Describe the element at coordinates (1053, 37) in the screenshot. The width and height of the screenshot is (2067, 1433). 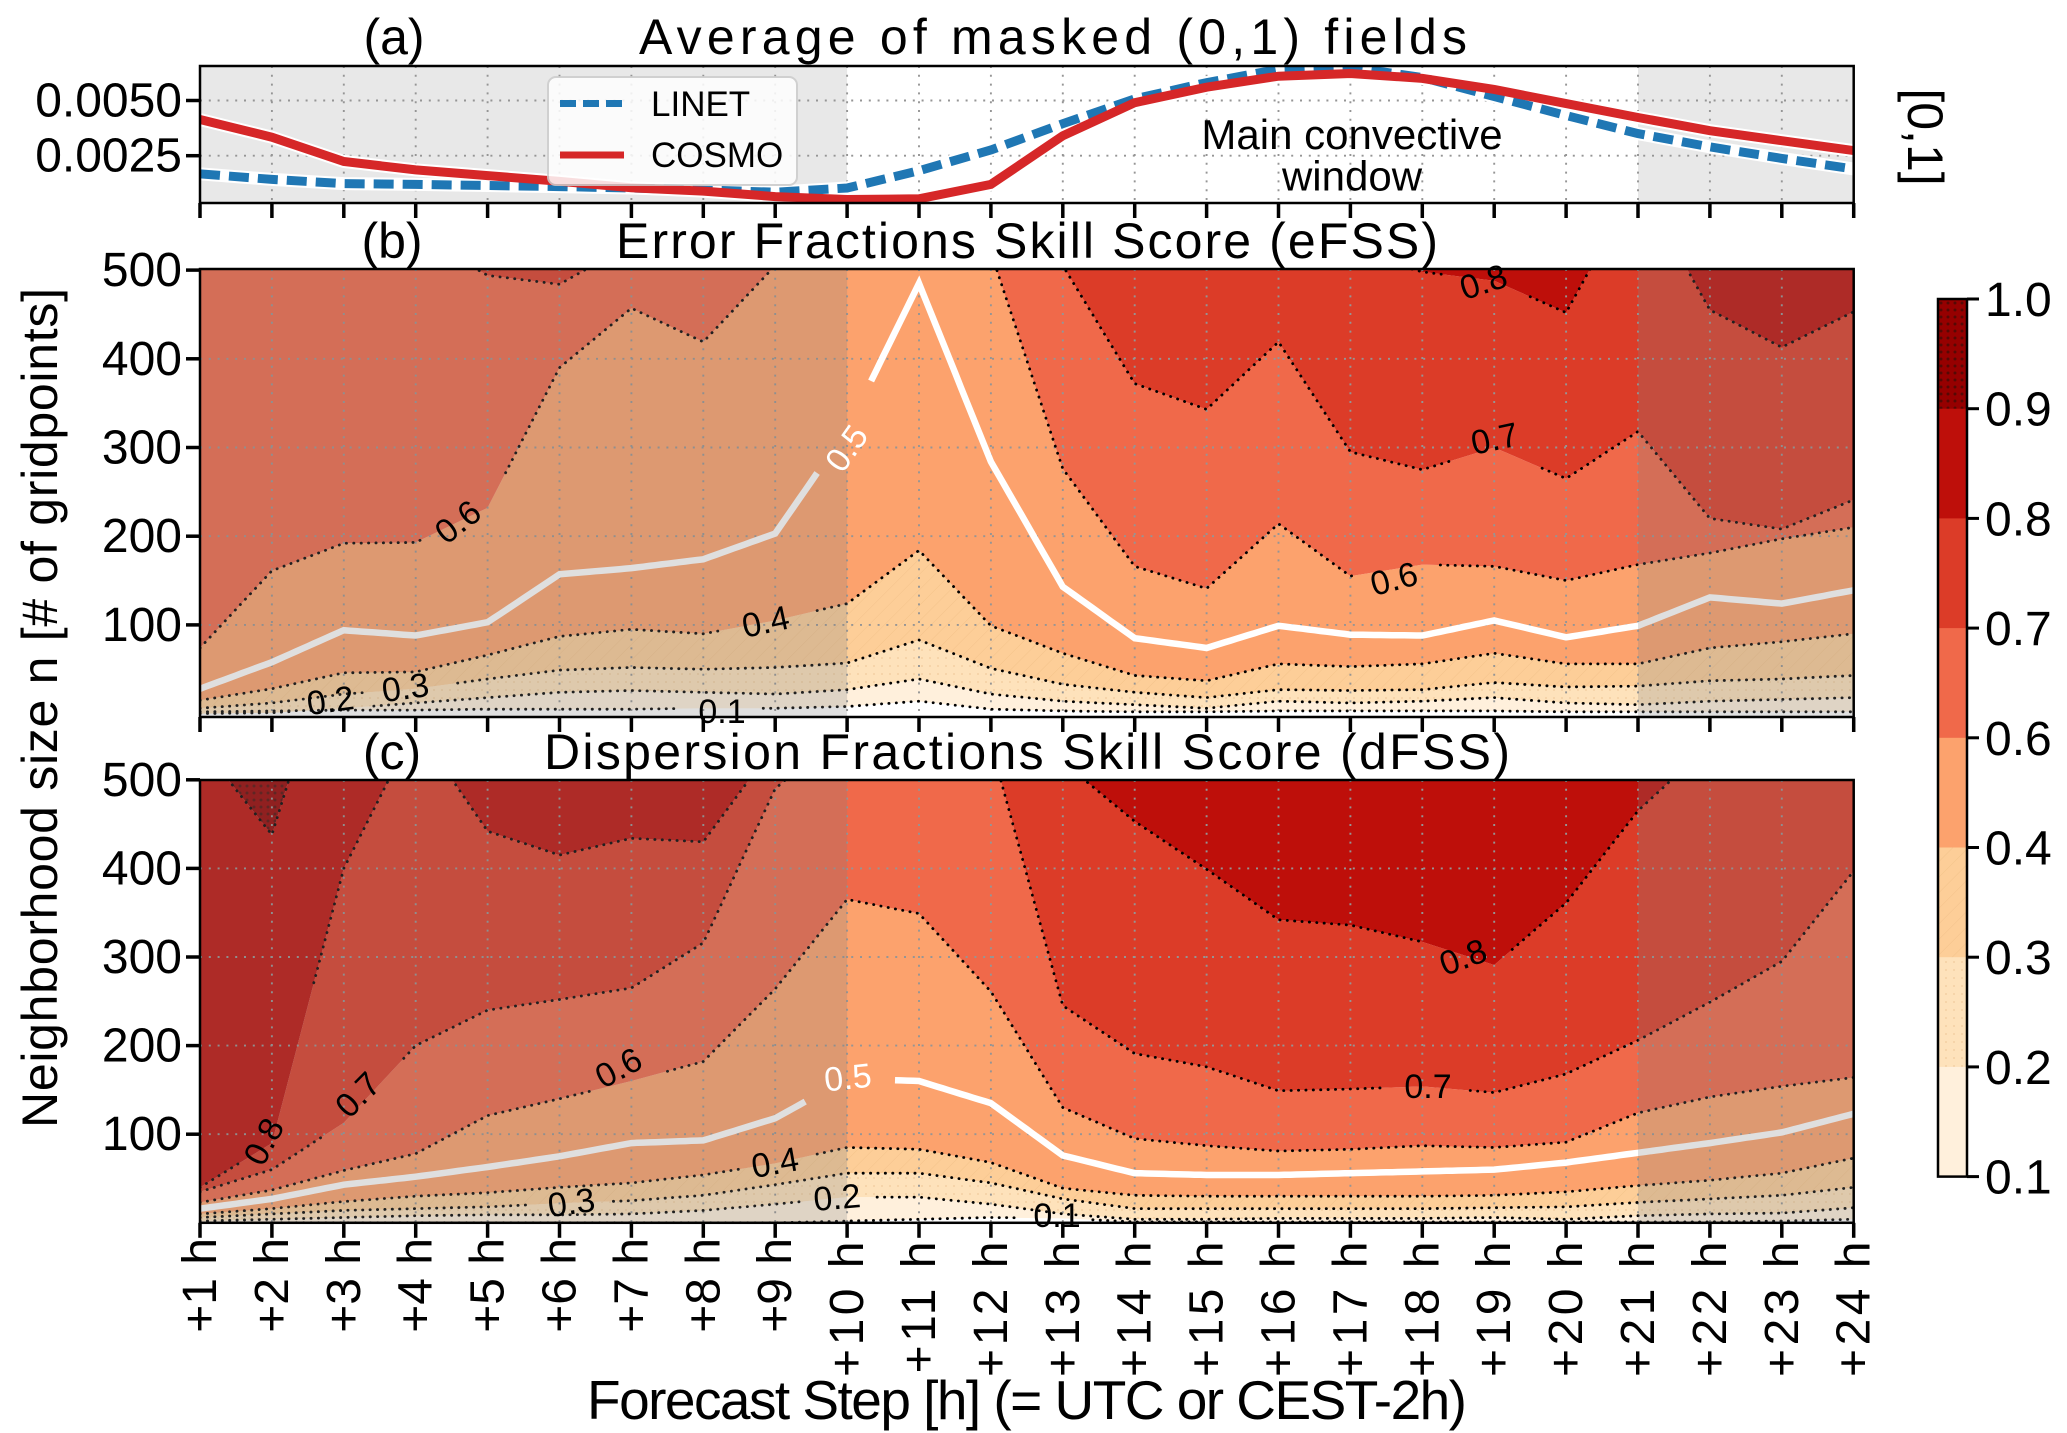
I see `svg-text: Average of masked (0,1) fields` at that location.